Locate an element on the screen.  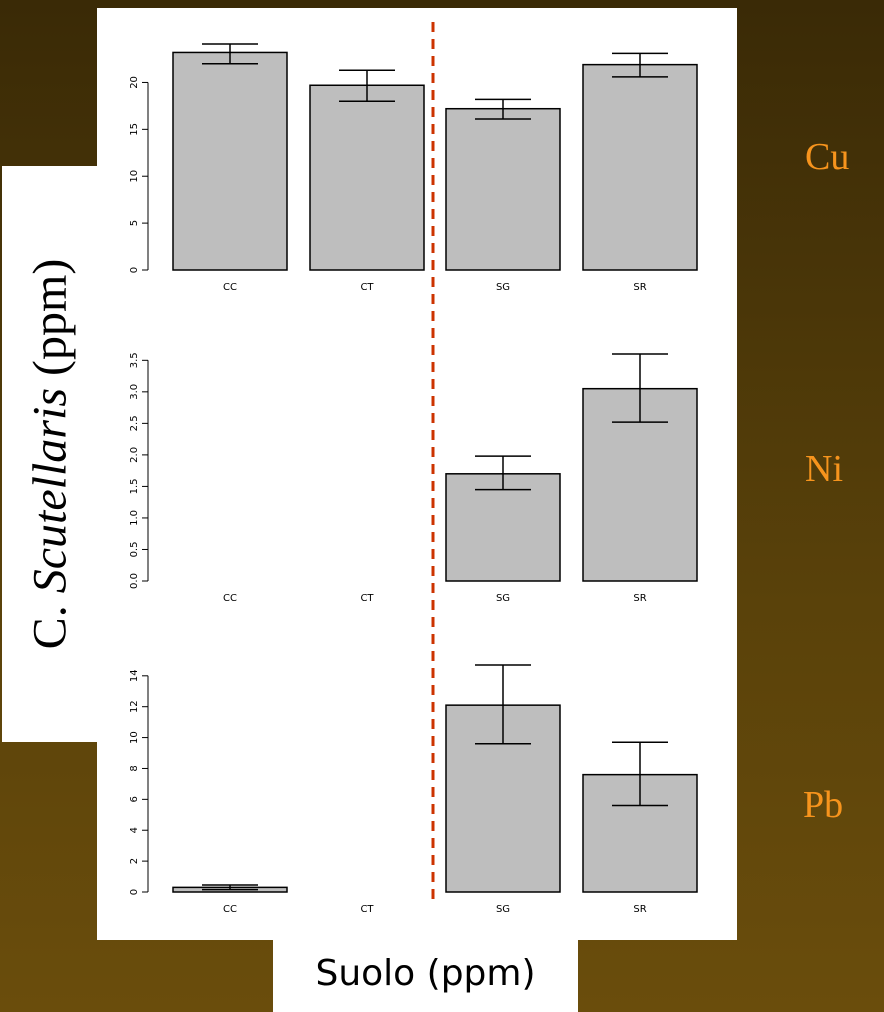
y-tick-label-ni: 2.5 is located at coordinates (134, 423).